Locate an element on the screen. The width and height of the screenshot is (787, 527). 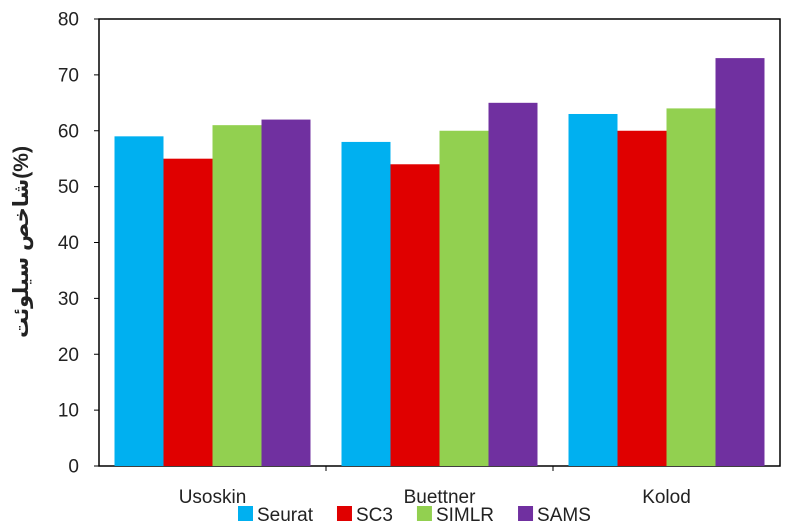
y-tick-label: 70 is located at coordinates (68, 75).